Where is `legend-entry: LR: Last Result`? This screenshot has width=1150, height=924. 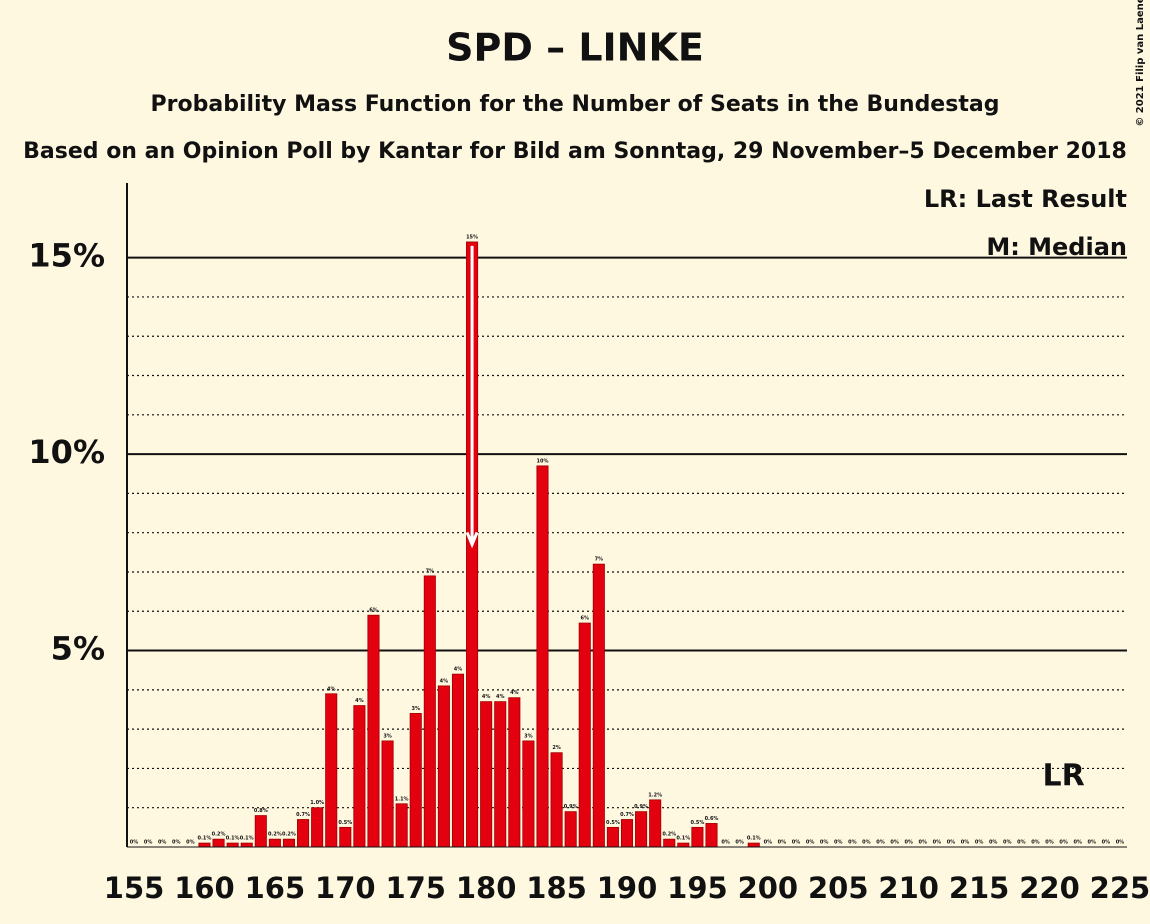 legend-entry: LR: Last Result is located at coordinates (1025, 199).